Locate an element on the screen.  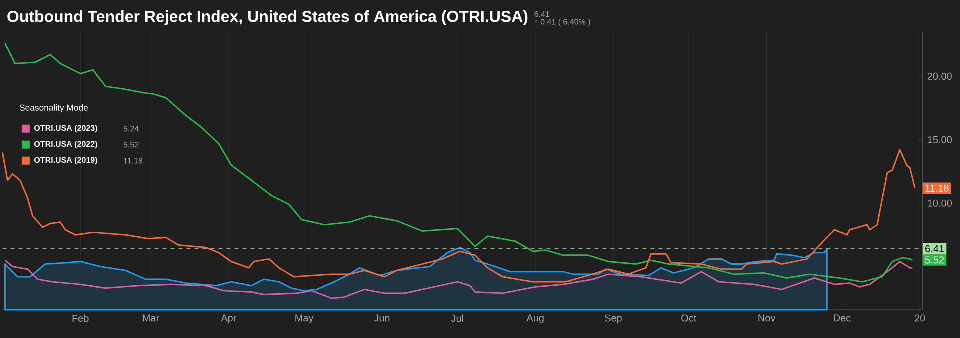
x-tick-label: Dec is located at coordinates (842, 318).